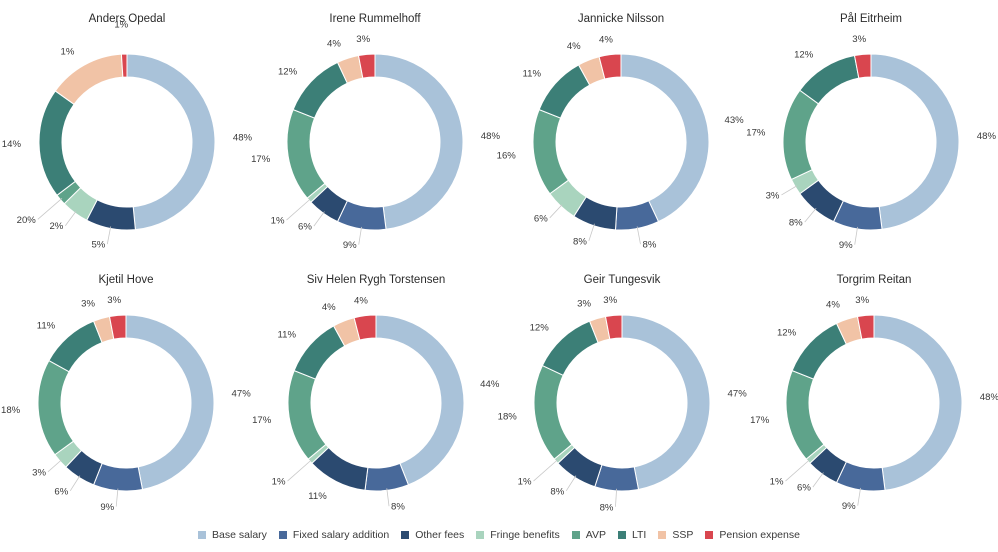 This screenshot has height=552, width=998. What do you see at coordinates (27, 220) in the screenshot?
I see `data-label: 20%` at bounding box center [27, 220].